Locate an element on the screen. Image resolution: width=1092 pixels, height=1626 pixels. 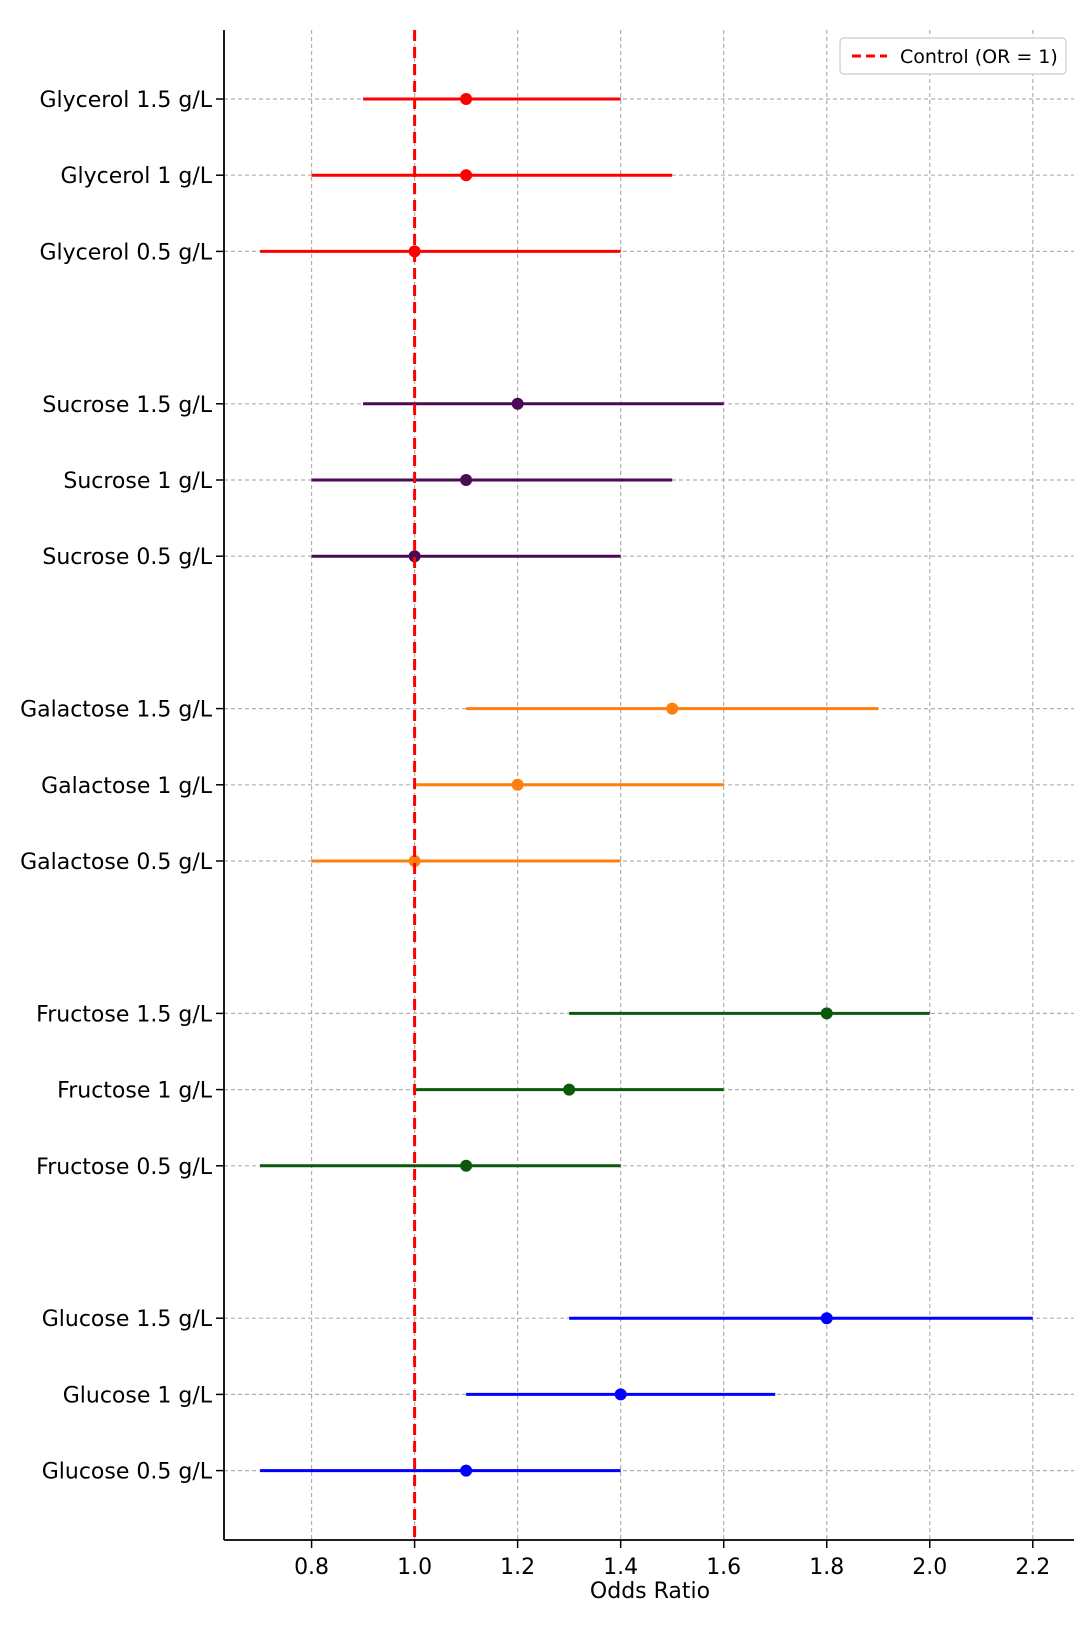
y-tick-label: Glucose 0.5 g/L is located at coordinates (127, 1472).